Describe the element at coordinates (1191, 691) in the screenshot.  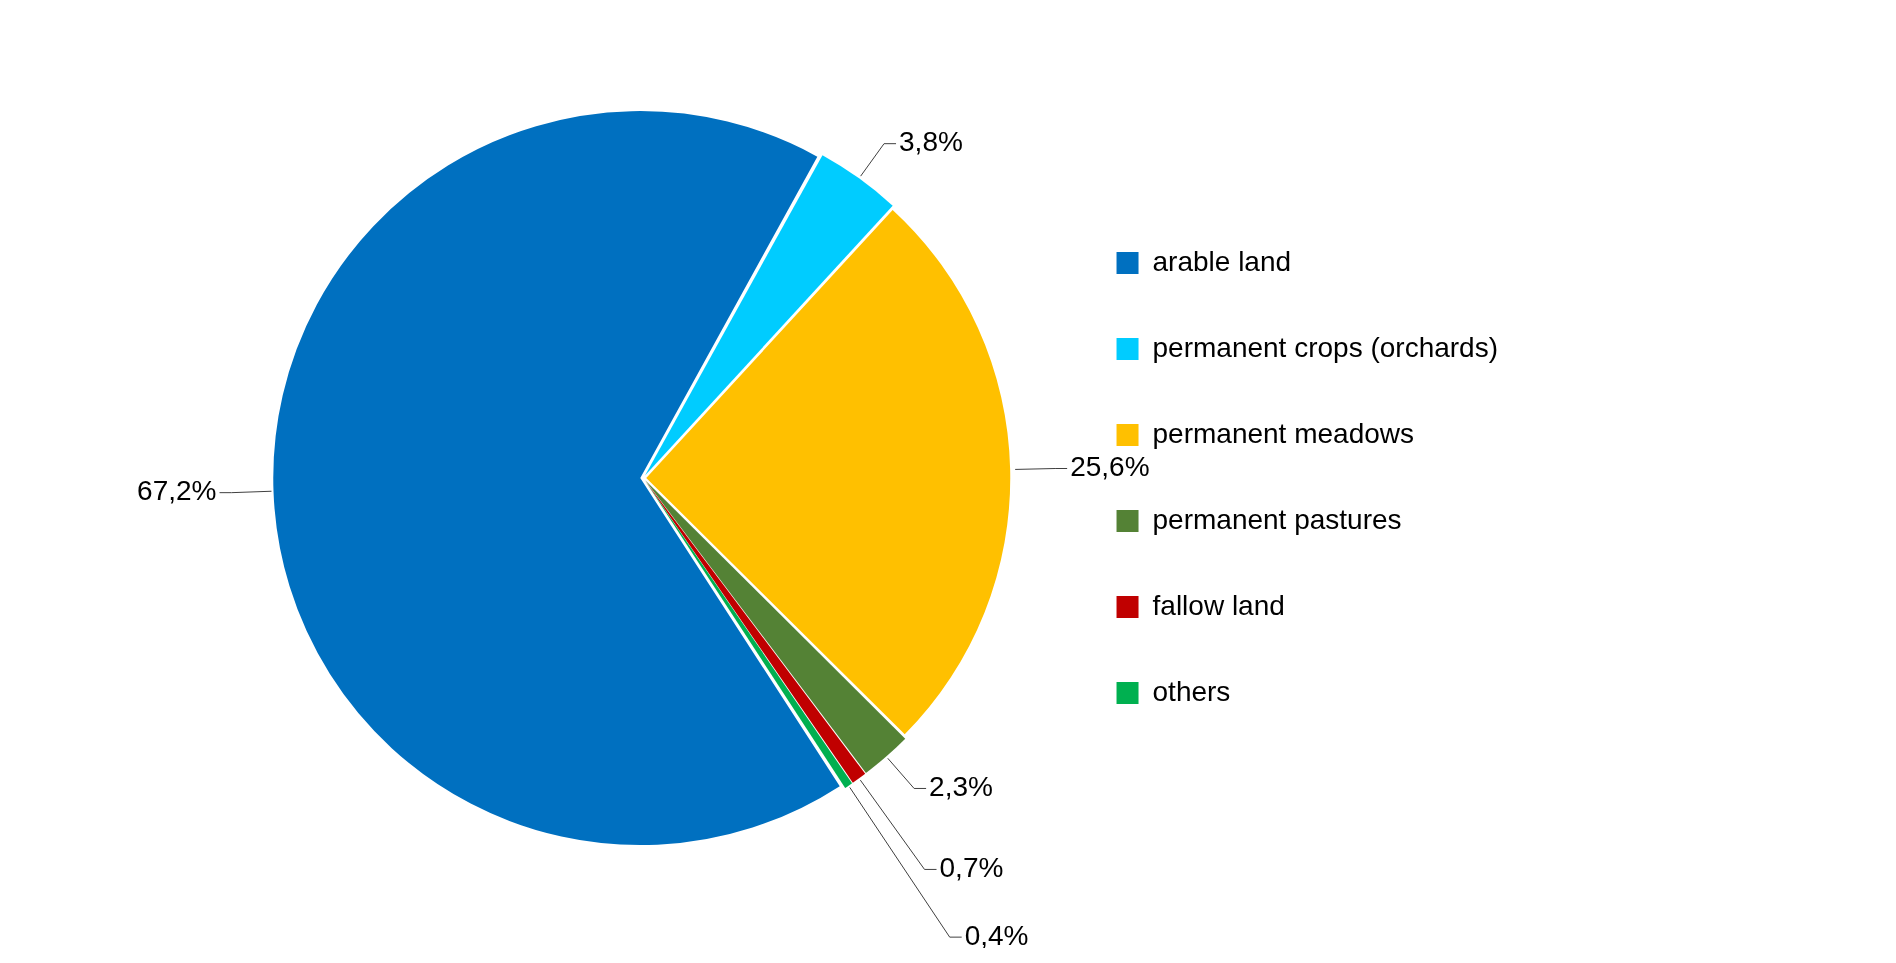
I see `legend-label: others` at that location.